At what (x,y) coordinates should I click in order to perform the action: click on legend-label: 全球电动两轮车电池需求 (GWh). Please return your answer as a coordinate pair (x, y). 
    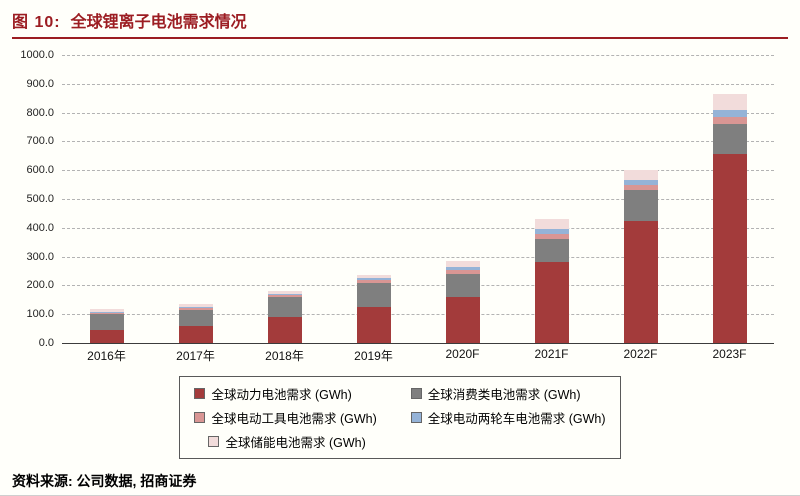
    Looking at the image, I should click on (516, 419).